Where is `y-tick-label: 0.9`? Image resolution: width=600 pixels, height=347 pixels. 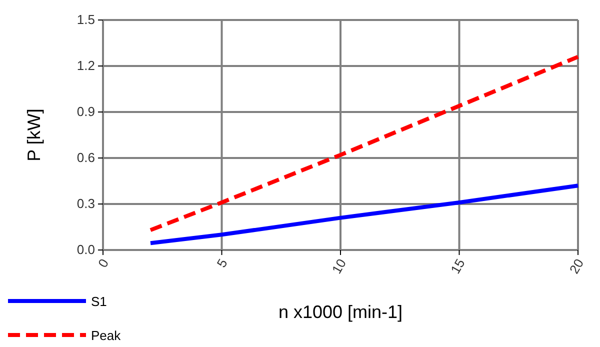 y-tick-label: 0.9 is located at coordinates (85, 112).